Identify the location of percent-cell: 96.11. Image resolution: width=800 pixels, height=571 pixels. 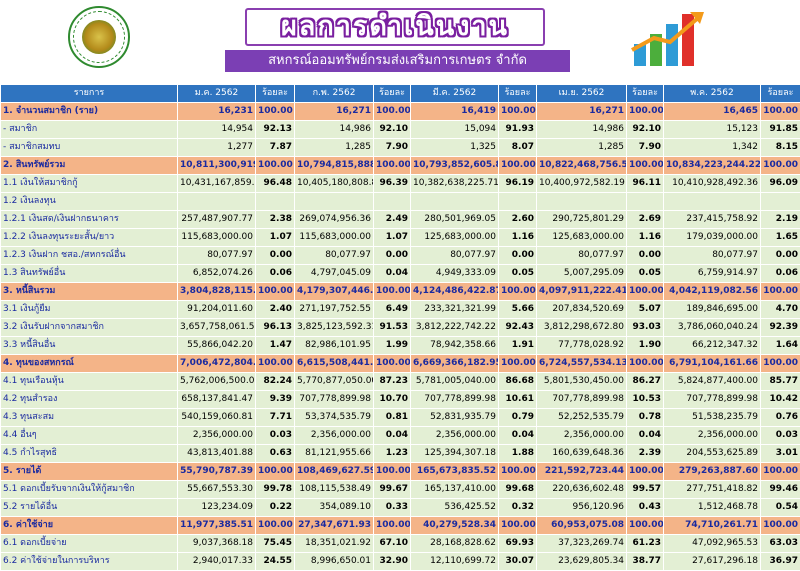
(645, 184).